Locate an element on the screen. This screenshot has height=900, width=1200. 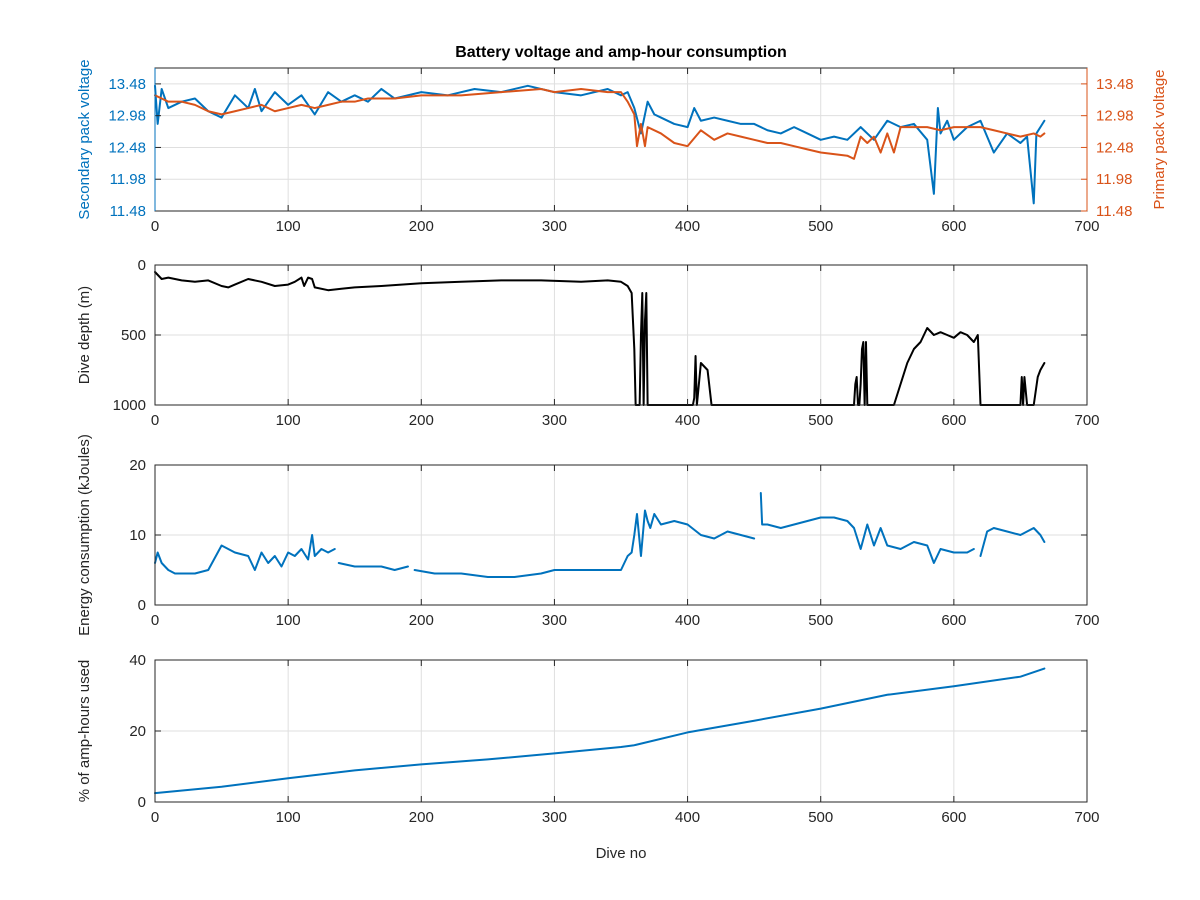
x-axis-label: Dive no is located at coordinates (621, 853).